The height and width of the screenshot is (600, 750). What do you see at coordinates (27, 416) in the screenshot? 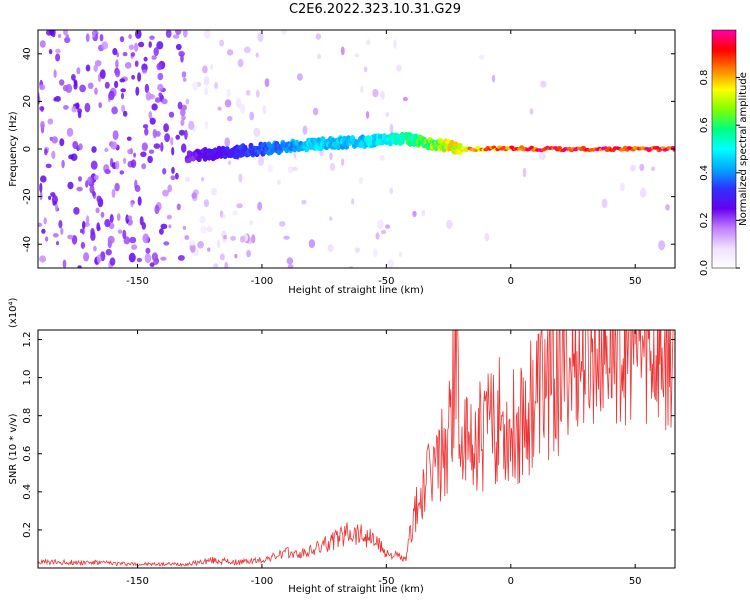
I see `snr-y-tick-label: 0.8` at bounding box center [27, 416].